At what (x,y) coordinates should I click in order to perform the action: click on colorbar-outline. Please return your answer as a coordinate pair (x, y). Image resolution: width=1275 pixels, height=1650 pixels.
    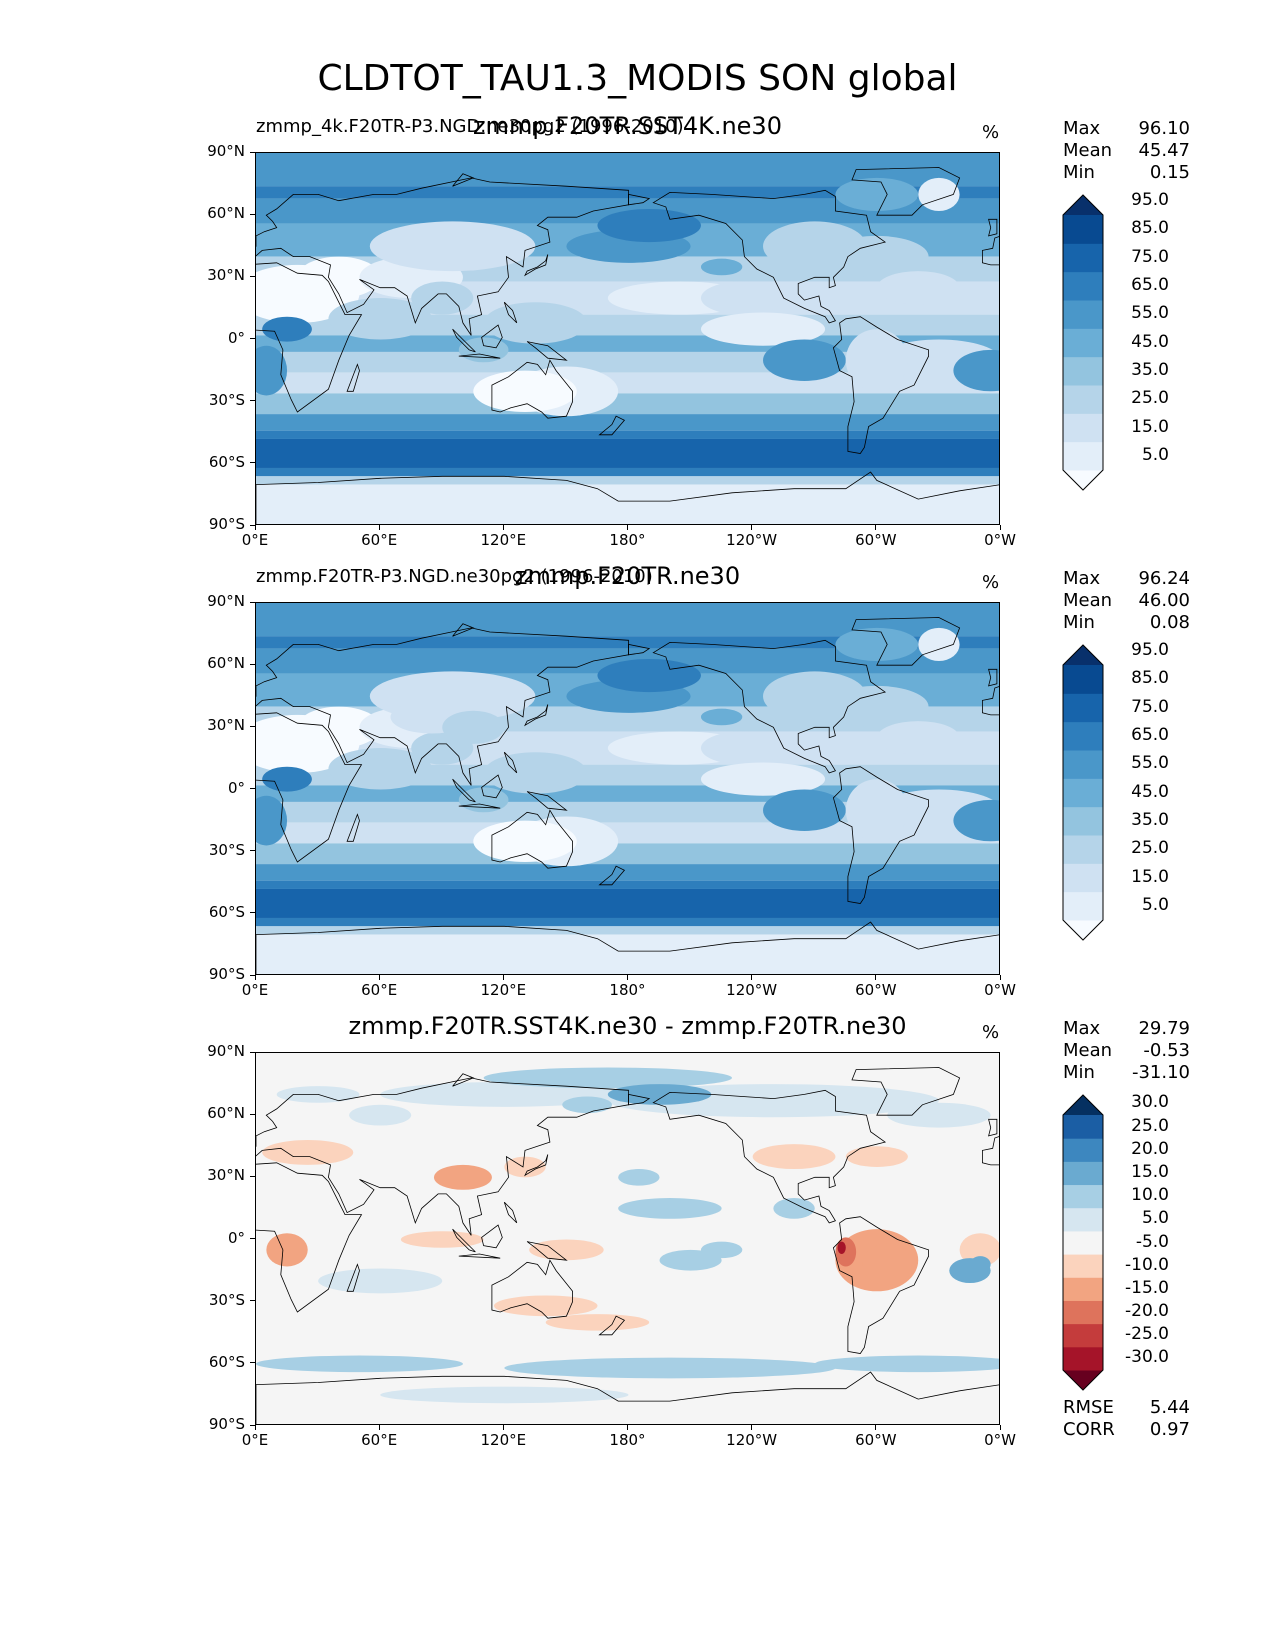
    Looking at the image, I should click on (1083, 792).